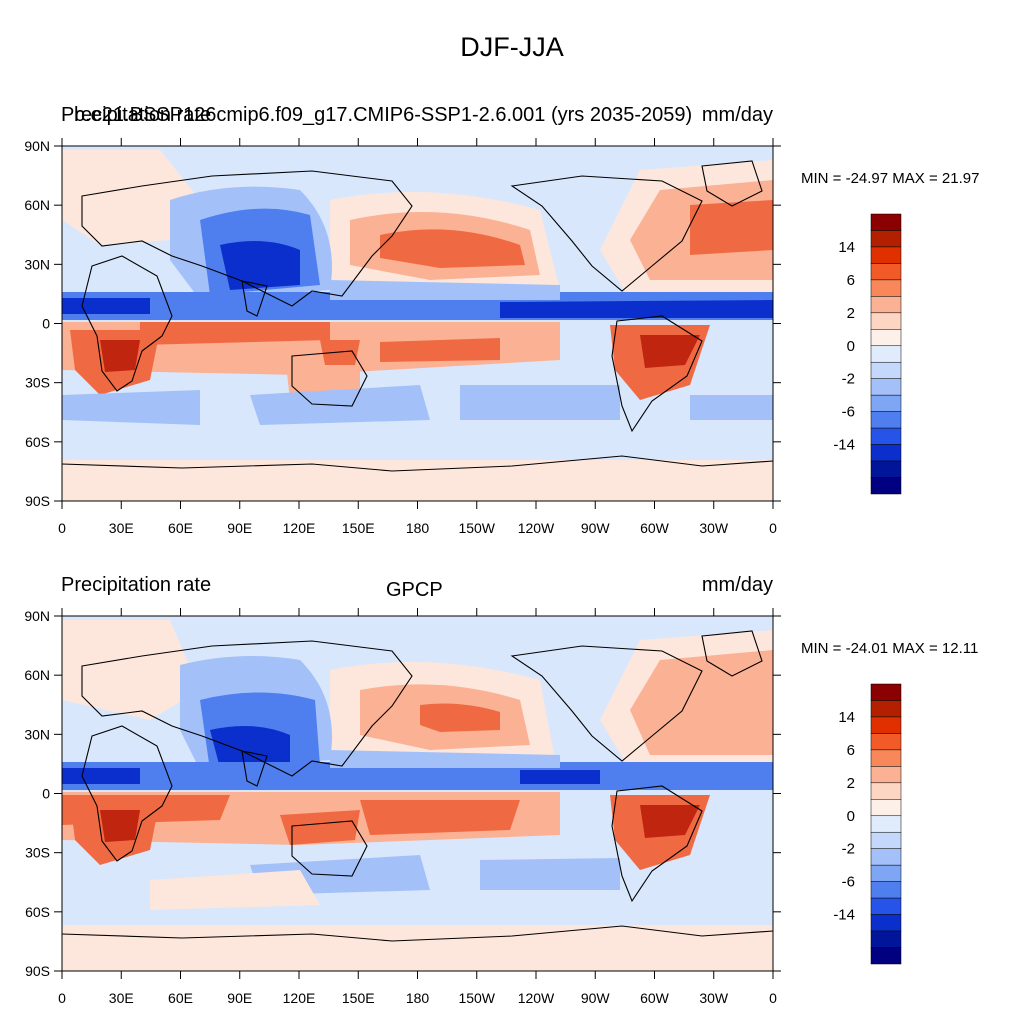  What do you see at coordinates (851, 783) in the screenshot?
I see `colorbar-label: 2` at bounding box center [851, 783].